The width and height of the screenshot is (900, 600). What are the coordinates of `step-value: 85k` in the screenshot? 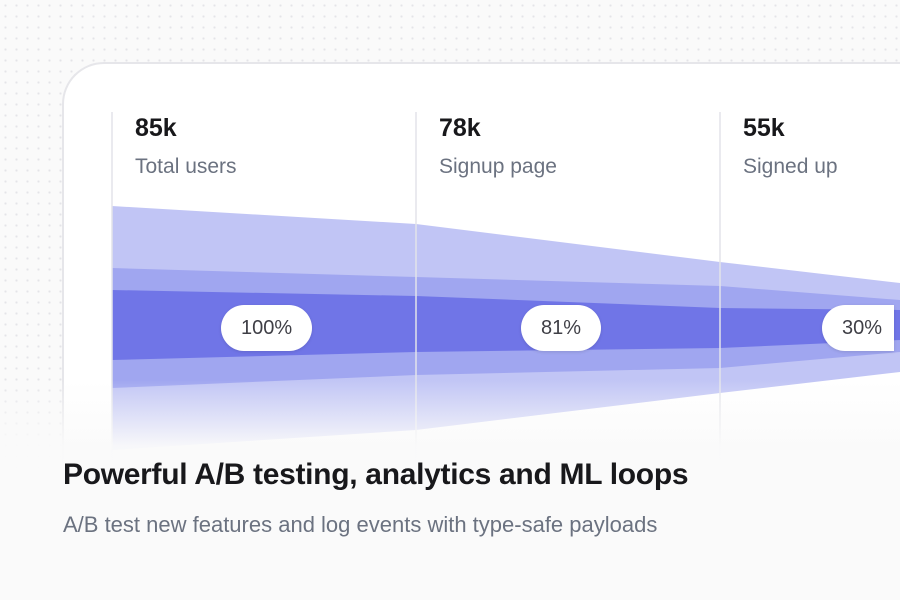 It's located at (156, 128).